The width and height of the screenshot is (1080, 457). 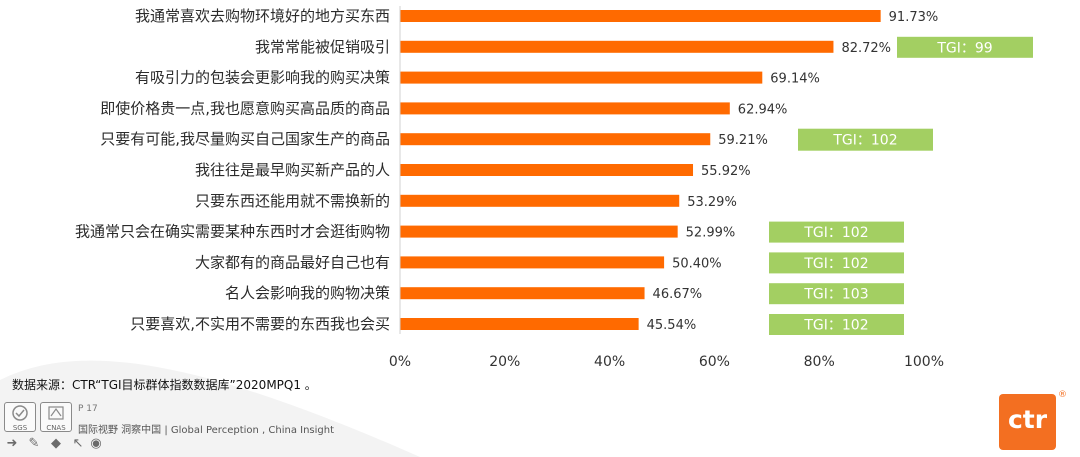 I want to click on decorative-background-shape, so click(x=210, y=408).